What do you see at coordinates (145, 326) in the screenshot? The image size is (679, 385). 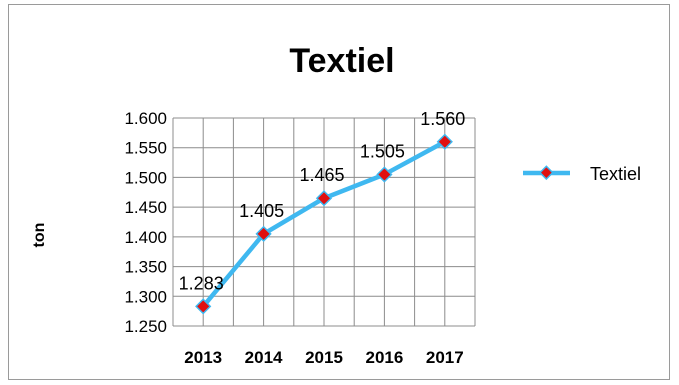 I see `y-tick-label: 1.250` at bounding box center [145, 326].